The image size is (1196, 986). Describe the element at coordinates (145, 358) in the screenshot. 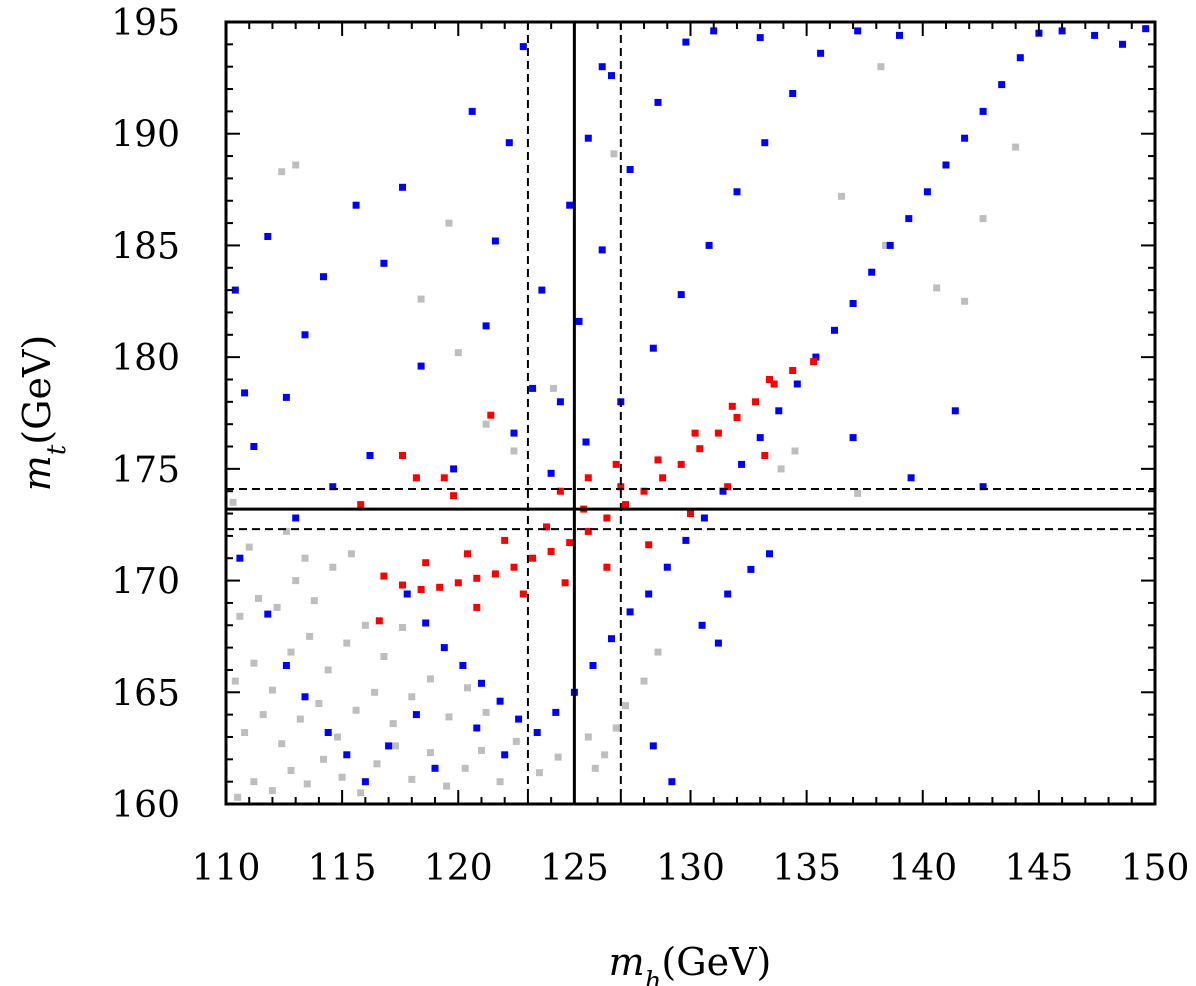

I see `y-tick-label: 180` at that location.